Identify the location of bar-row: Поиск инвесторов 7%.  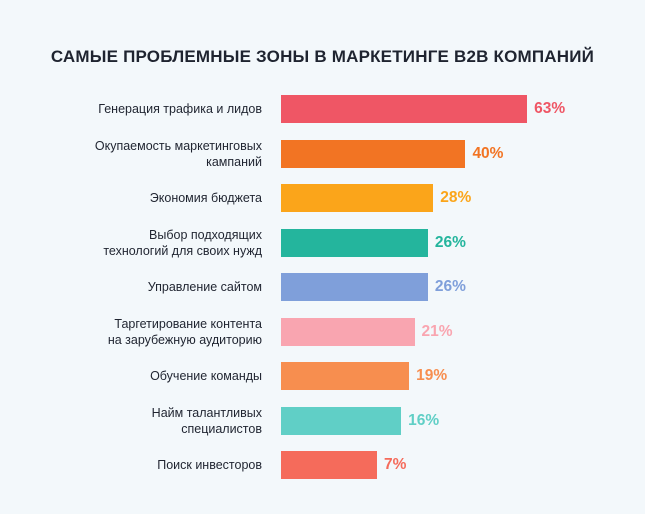
(322, 465).